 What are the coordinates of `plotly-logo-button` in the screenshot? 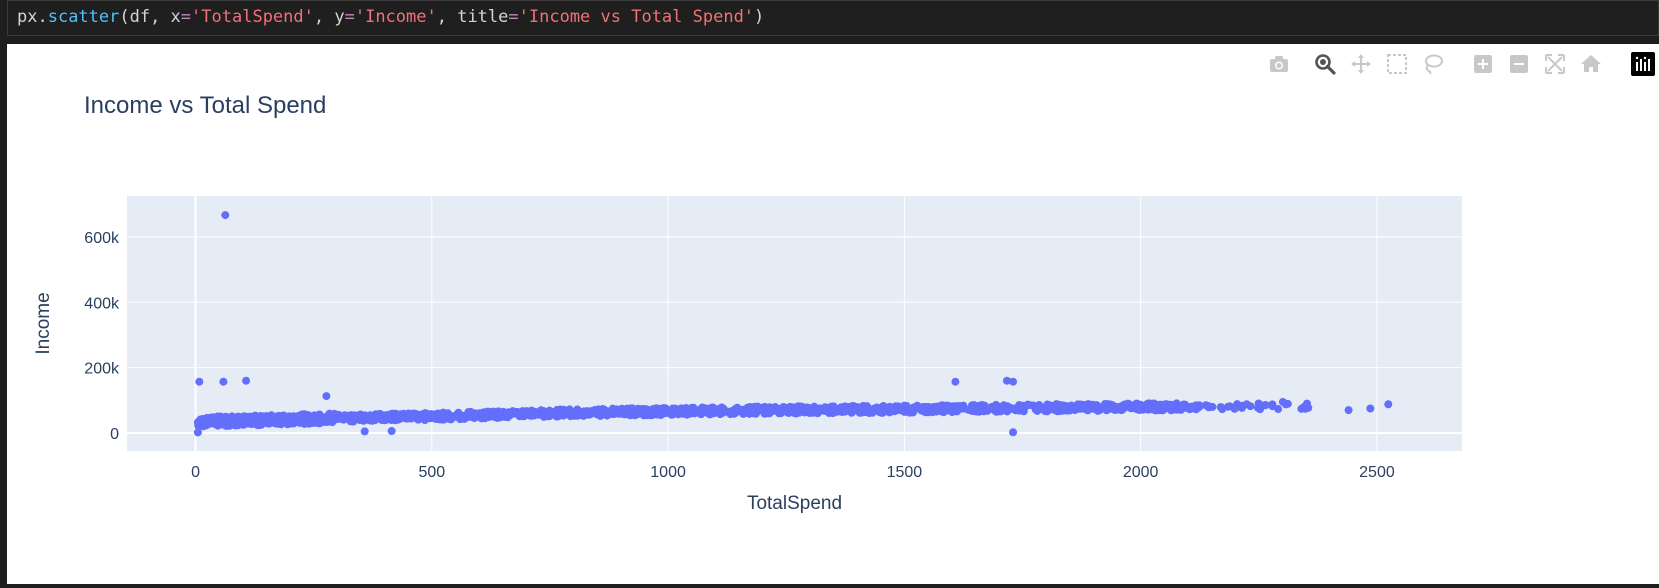 It's located at (1643, 64).